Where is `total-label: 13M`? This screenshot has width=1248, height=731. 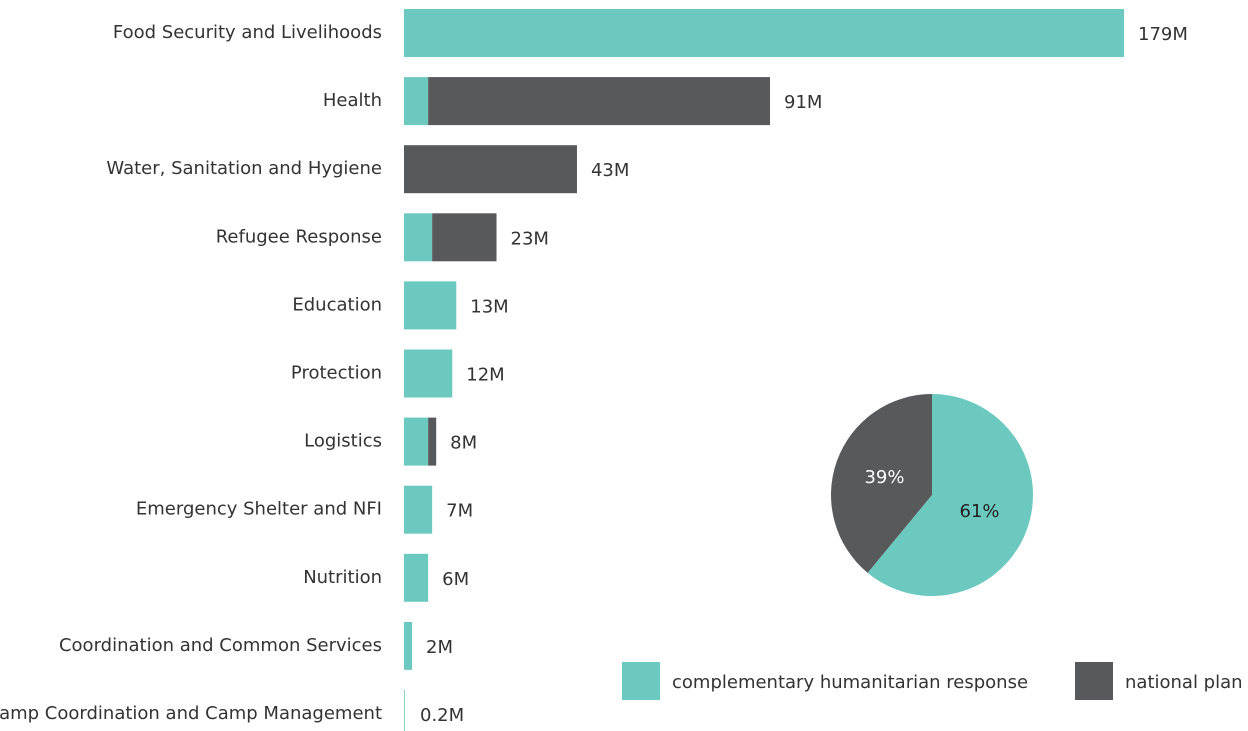 total-label: 13M is located at coordinates (489, 306).